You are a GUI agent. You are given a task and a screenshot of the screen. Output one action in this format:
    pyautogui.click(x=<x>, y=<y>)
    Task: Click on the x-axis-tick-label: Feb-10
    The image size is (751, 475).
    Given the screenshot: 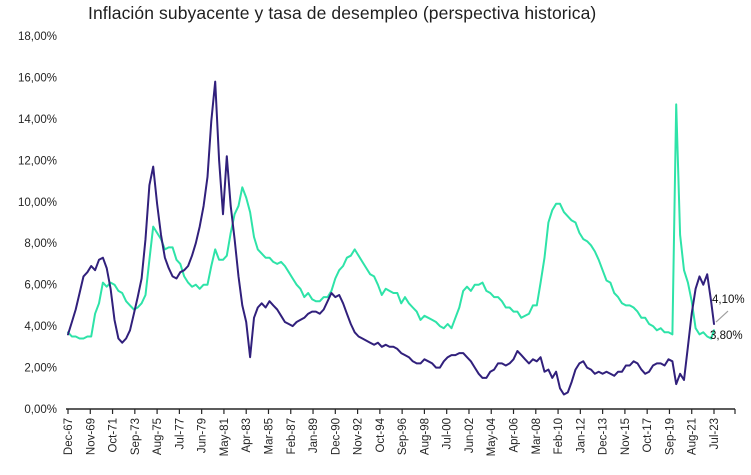 What is the action you would take?
    pyautogui.click(x=559, y=436)
    